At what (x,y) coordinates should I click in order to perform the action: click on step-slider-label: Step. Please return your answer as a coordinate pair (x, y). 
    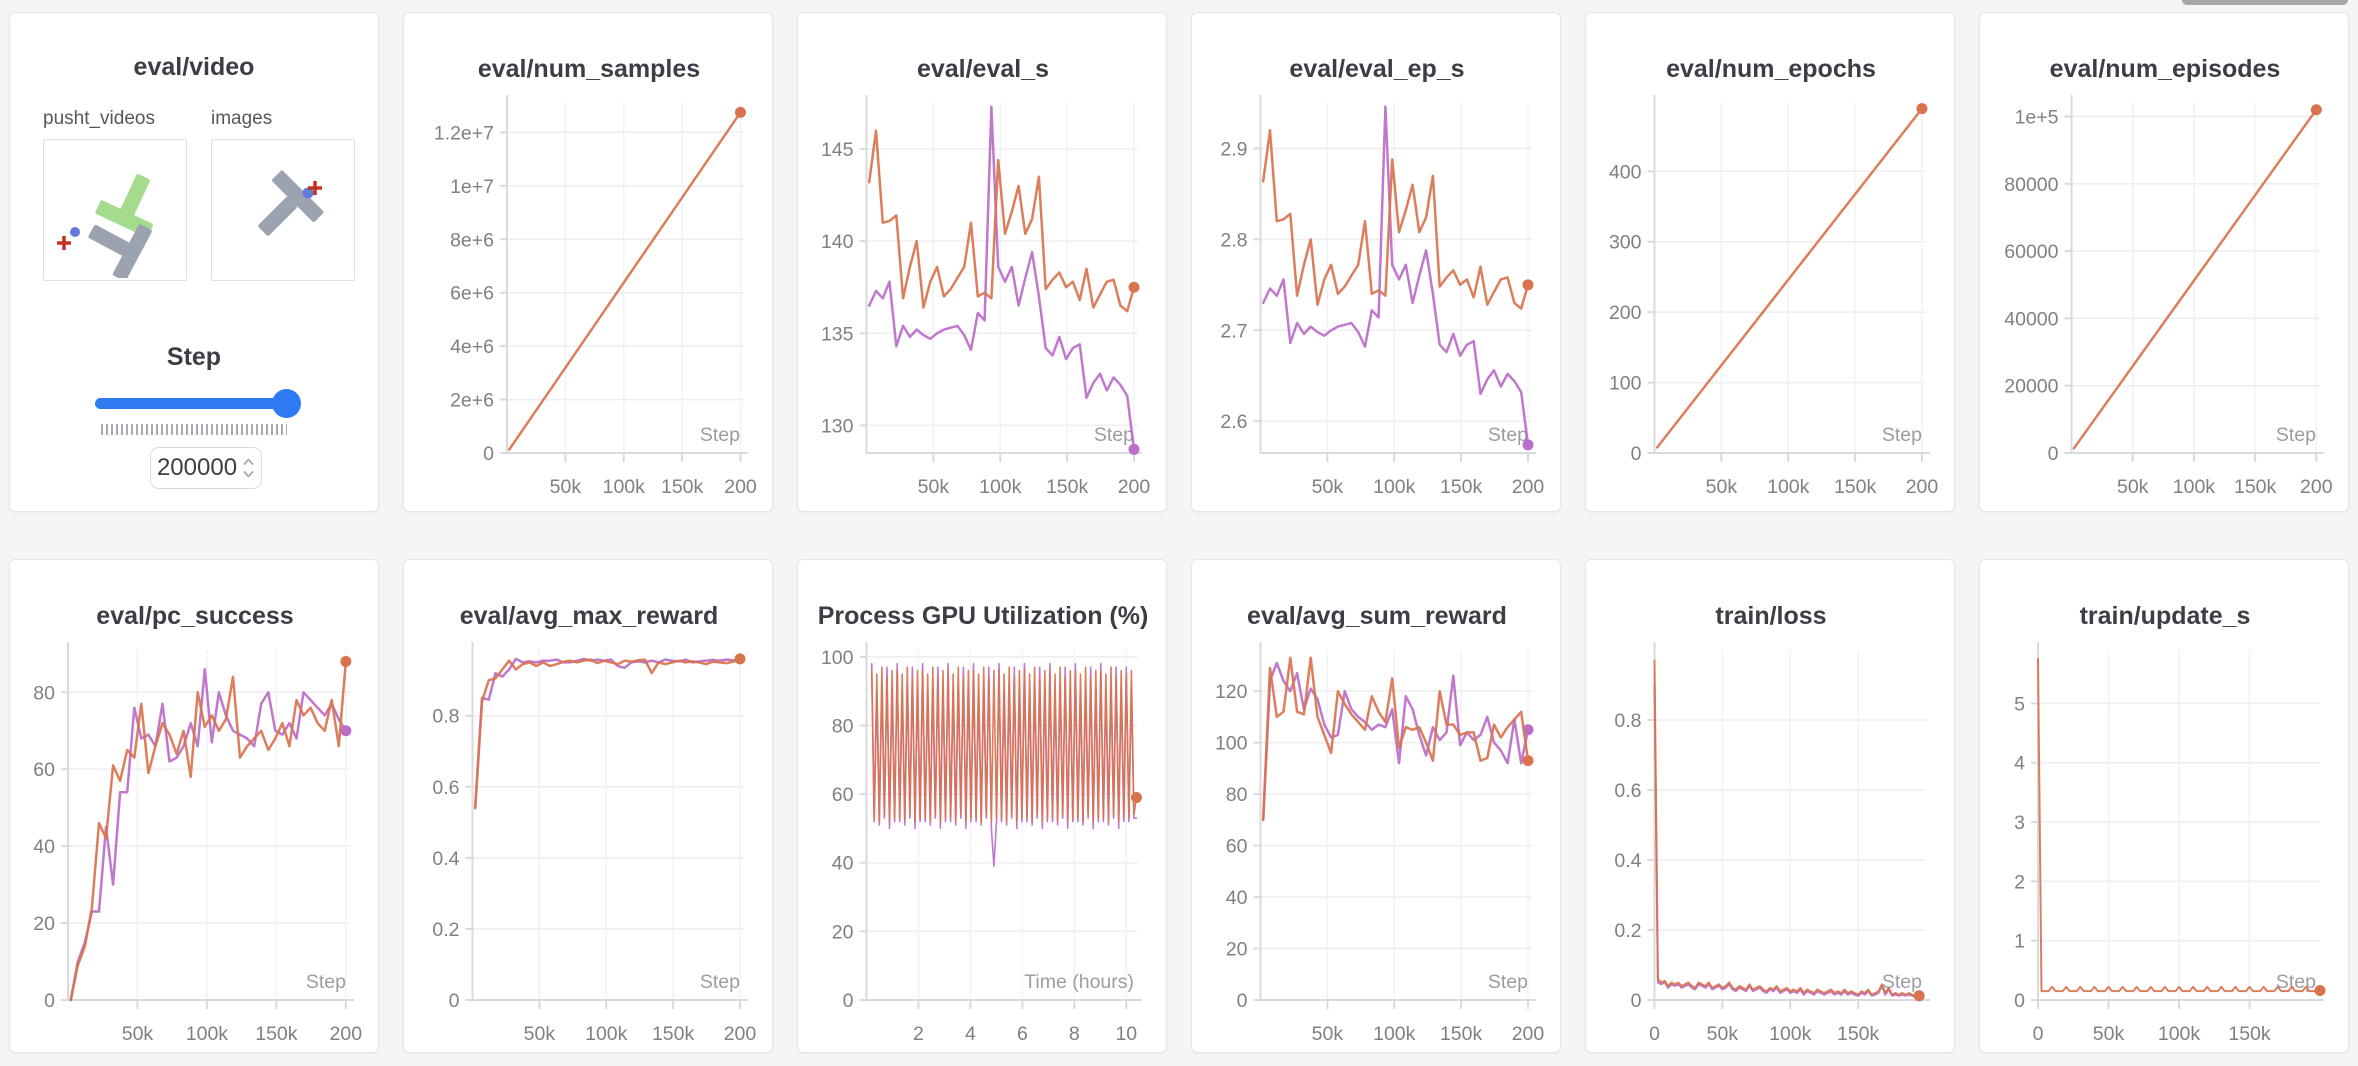
    Looking at the image, I should click on (194, 357).